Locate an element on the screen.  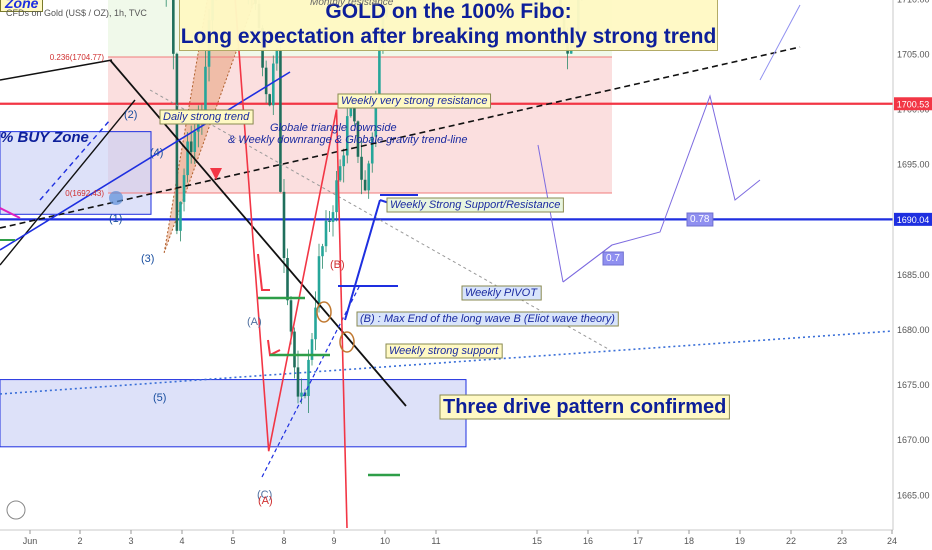
demand-box-lower is located at coordinates (233, 413).